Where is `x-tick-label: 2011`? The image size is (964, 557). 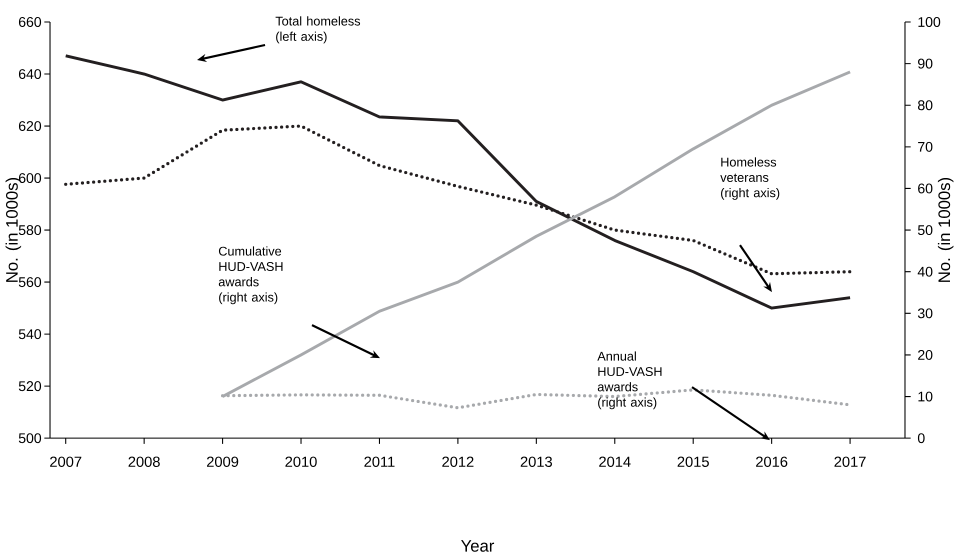
x-tick-label: 2011 is located at coordinates (379, 461).